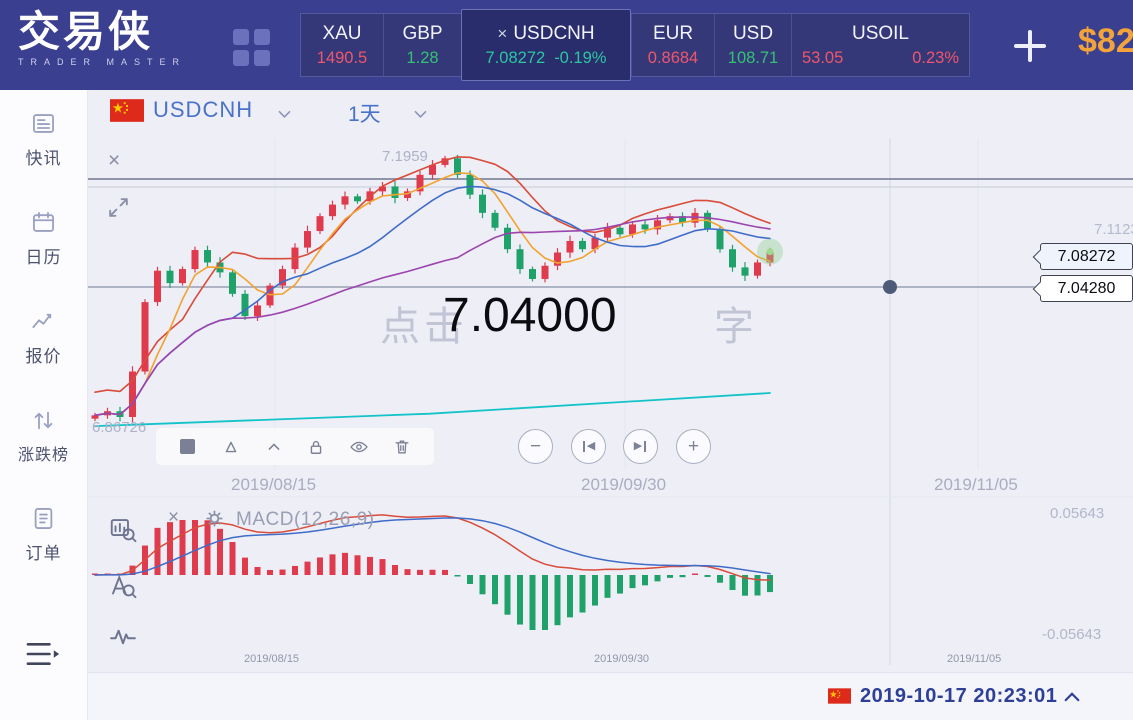  I want to click on visibility-tool-icon, so click(359, 447).